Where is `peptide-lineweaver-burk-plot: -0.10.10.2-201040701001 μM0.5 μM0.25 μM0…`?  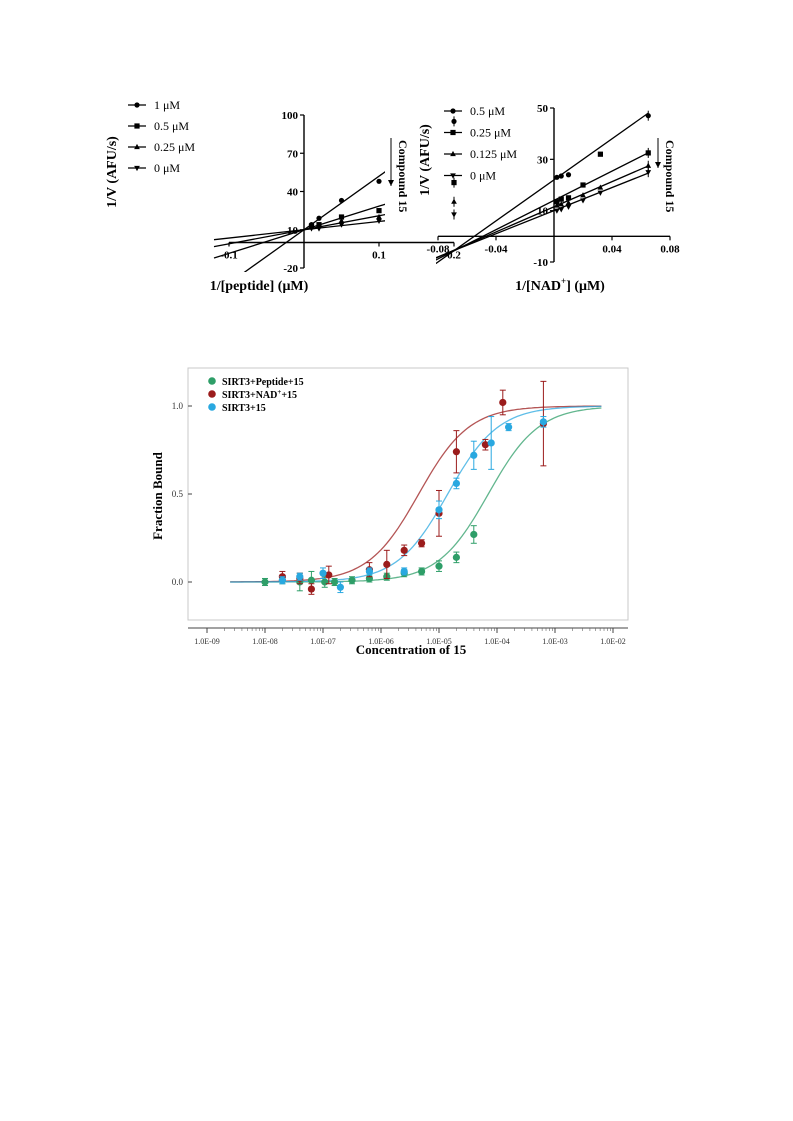 peptide-lineweaver-burk-plot: -0.10.10.2-201040701001 μM0.5 μM0.25 μM0… is located at coordinates (283, 196).